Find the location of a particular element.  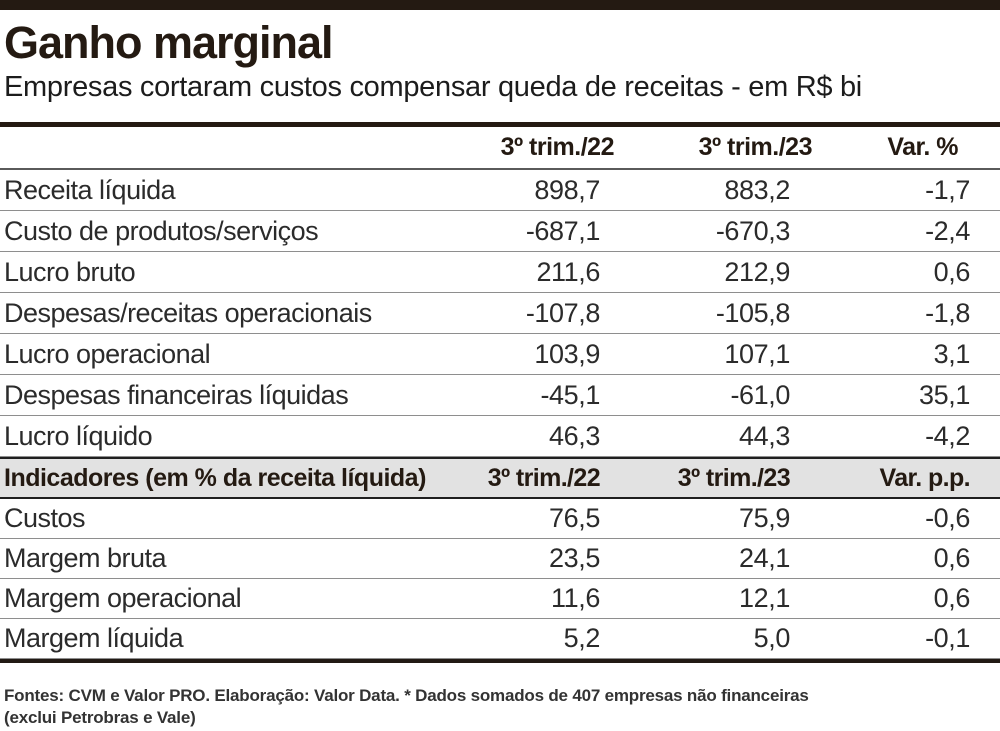

value-q3-23: 44,3 is located at coordinates (764, 435).